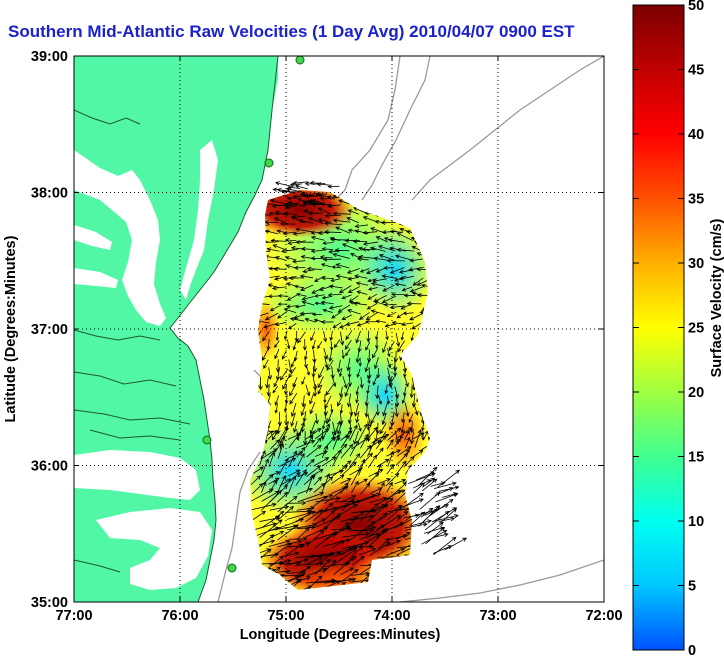 This screenshot has width=724, height=659. What do you see at coordinates (696, 135) in the screenshot?
I see `colorbar-tick-label: 40` at bounding box center [696, 135].